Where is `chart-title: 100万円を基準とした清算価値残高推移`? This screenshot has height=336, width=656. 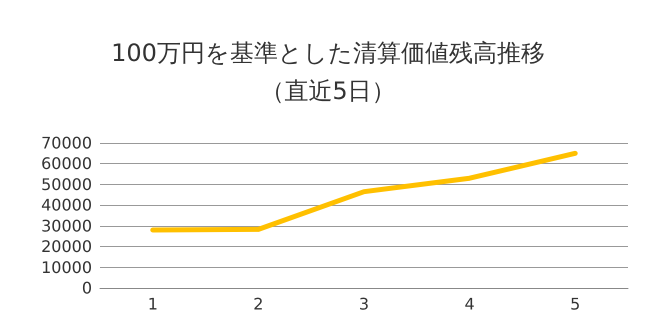 chart-title: 100万円を基準とした清算価値残高推移 is located at coordinates (328, 53).